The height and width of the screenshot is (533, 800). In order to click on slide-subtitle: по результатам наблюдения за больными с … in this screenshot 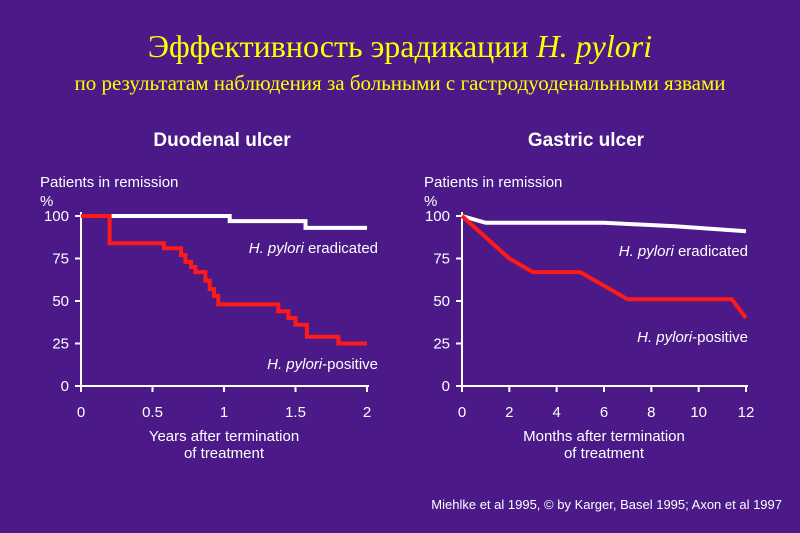, I will do `click(400, 83)`.